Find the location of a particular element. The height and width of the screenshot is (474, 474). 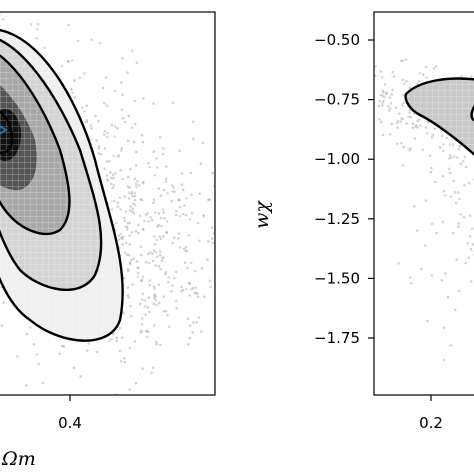

y-tick-label-right: −0.50 is located at coordinates (337, 40).